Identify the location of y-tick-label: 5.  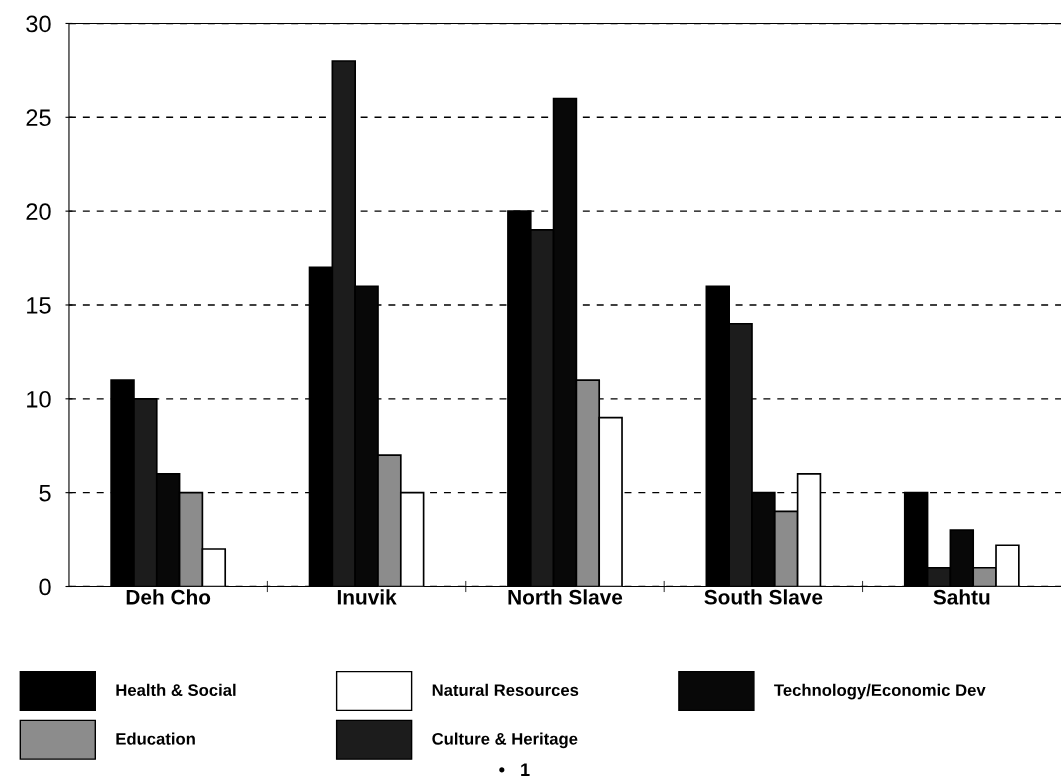
(45, 493).